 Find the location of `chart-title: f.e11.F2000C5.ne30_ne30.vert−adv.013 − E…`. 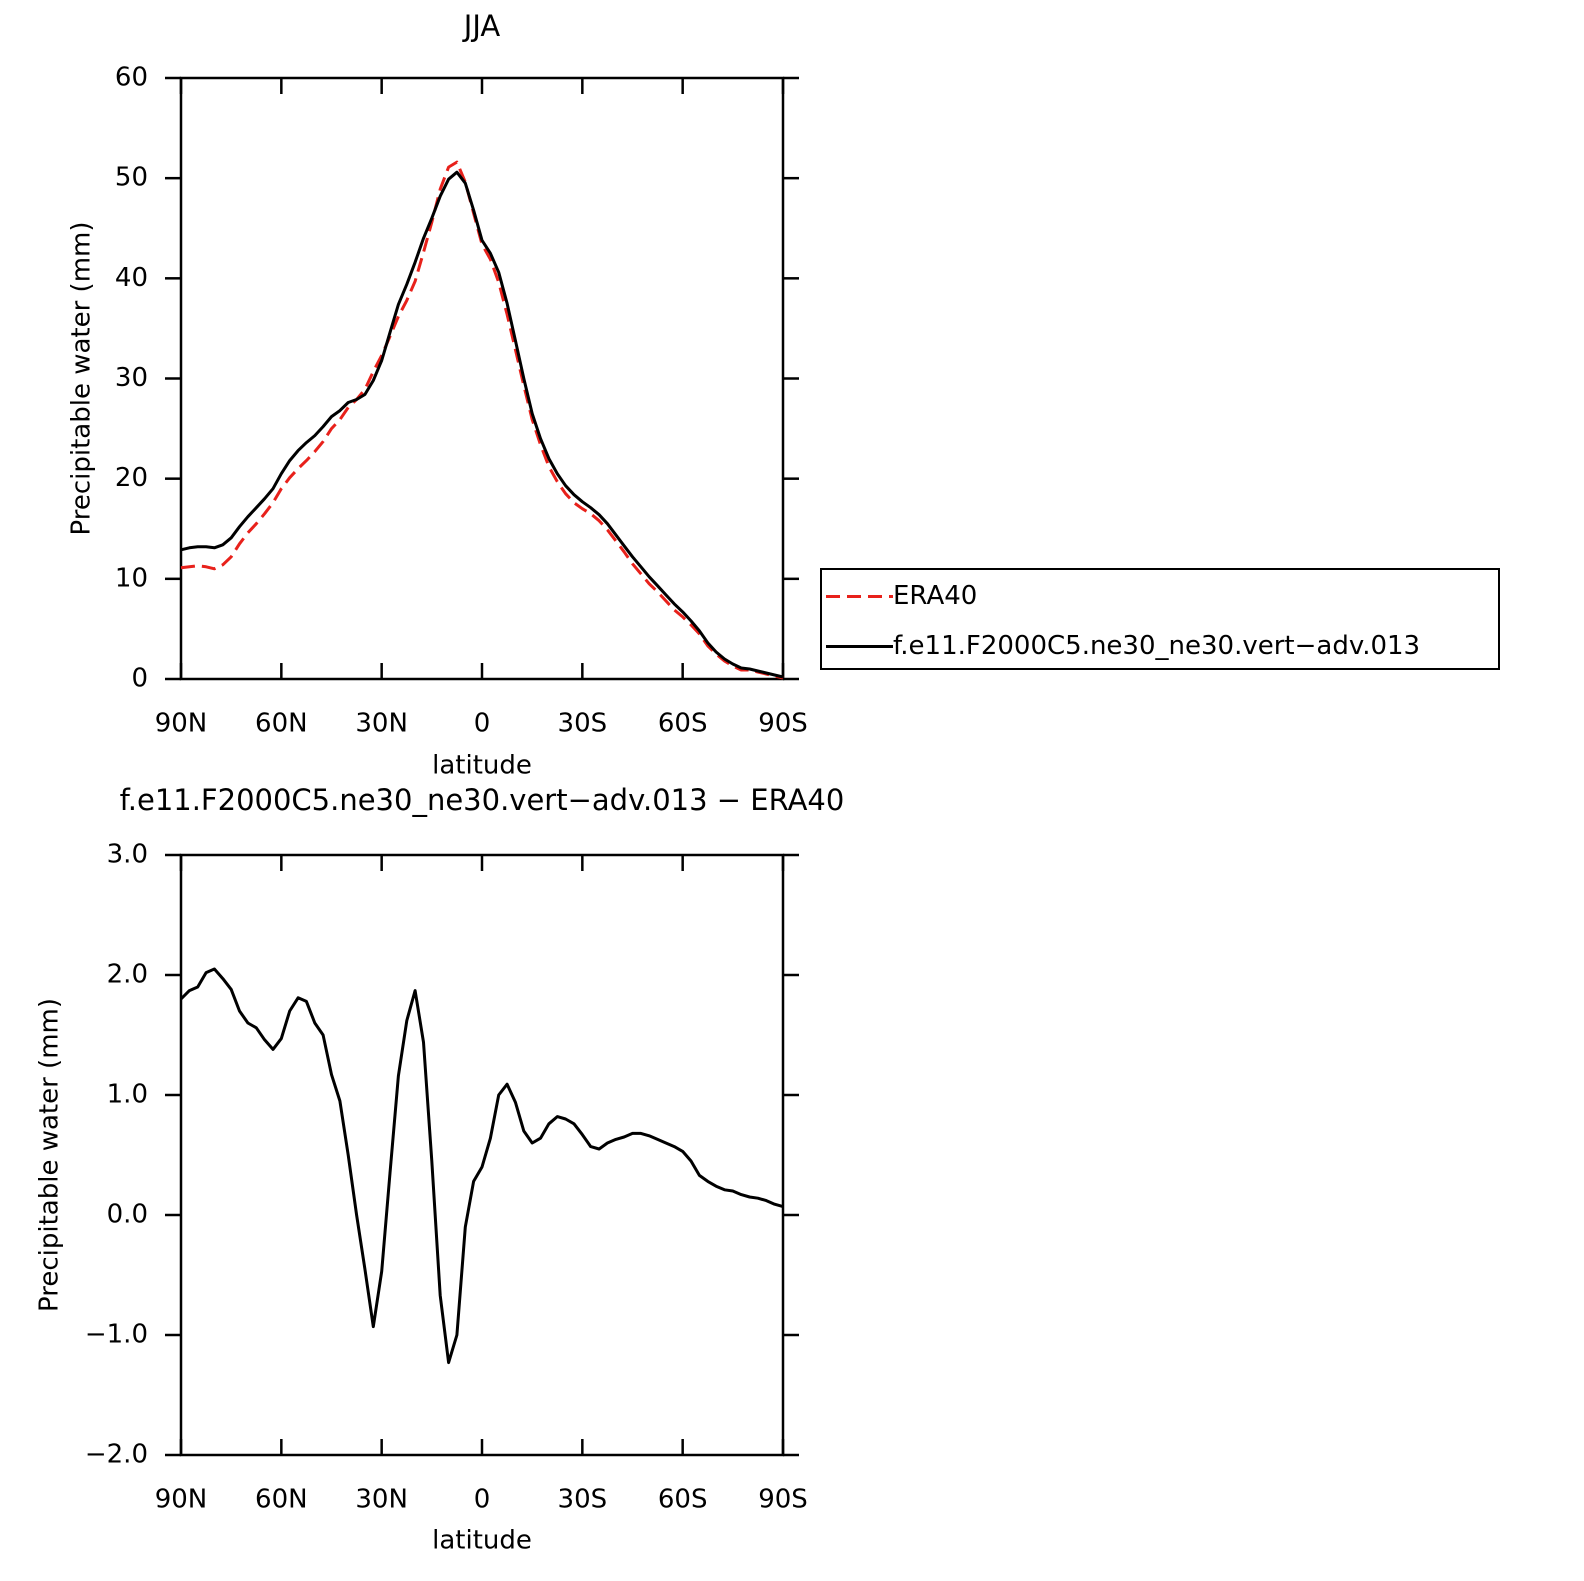

chart-title: f.e11.F2000C5.ne30_ne30.vert−adv.013 − E… is located at coordinates (482, 800).